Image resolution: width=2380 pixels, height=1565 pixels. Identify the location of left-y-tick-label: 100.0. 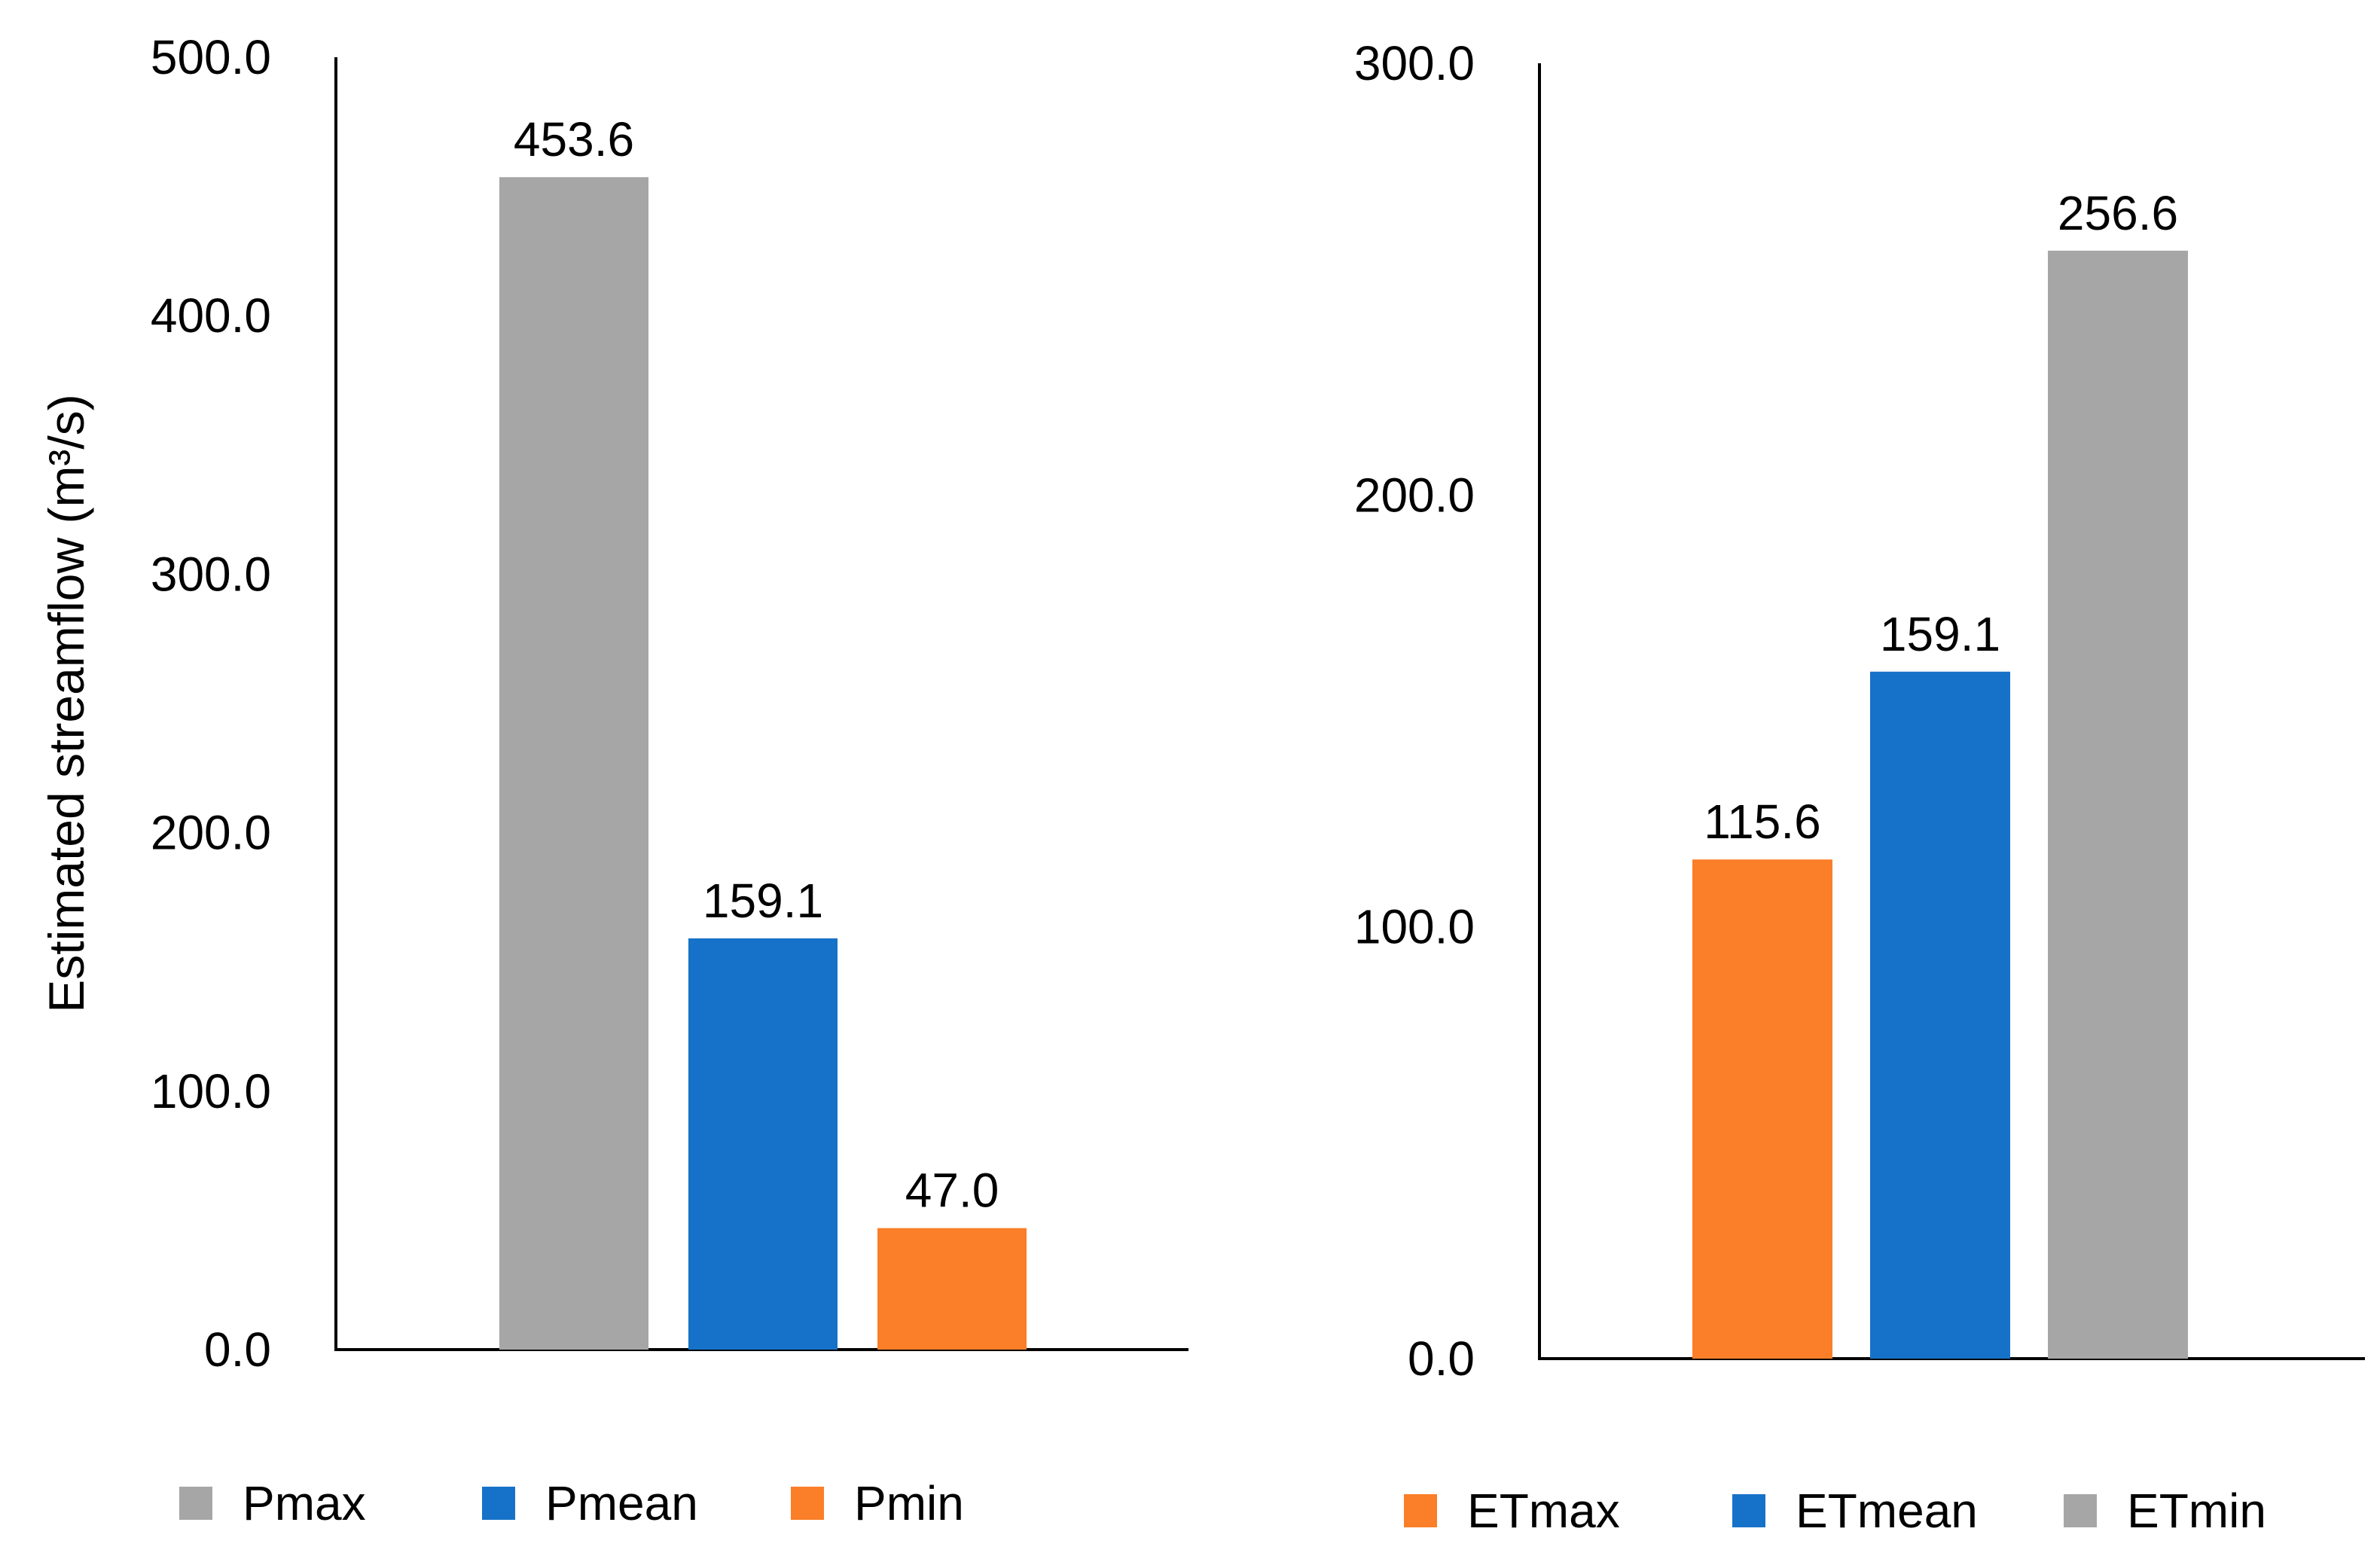
(211, 1091).